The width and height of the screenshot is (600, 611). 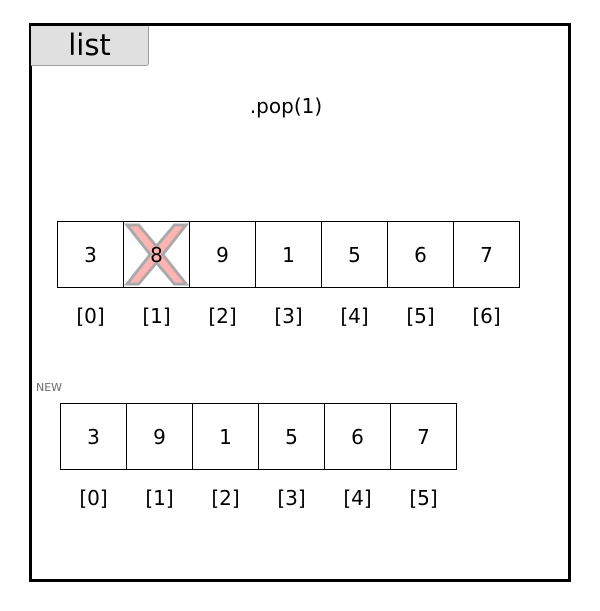 I want to click on result-list: 3 9 1 5 6 7, so click(x=258, y=436).